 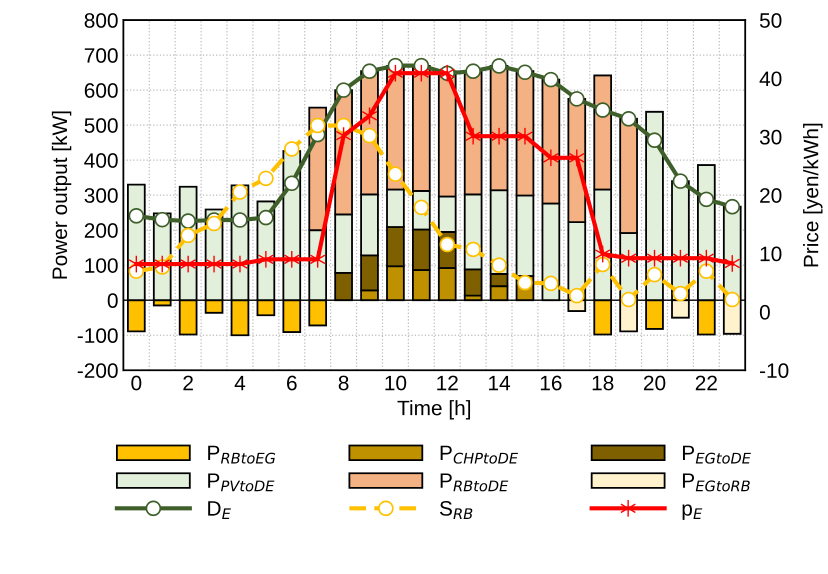 I want to click on x-tick-label: 16, so click(x=551, y=383).